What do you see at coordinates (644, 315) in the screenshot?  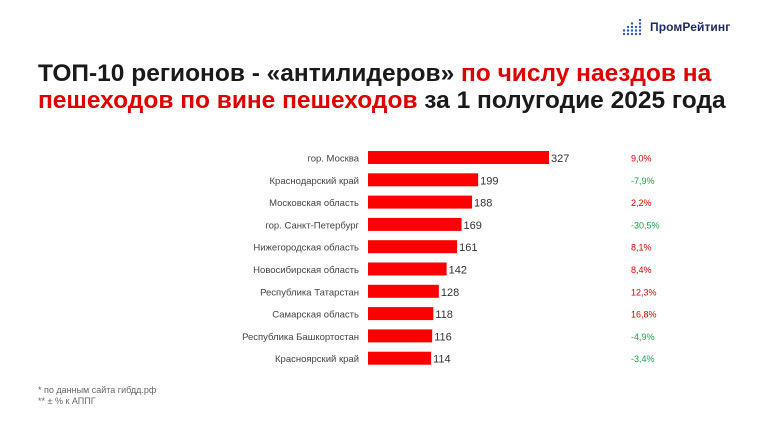 I see `change-label: 16,8%` at bounding box center [644, 315].